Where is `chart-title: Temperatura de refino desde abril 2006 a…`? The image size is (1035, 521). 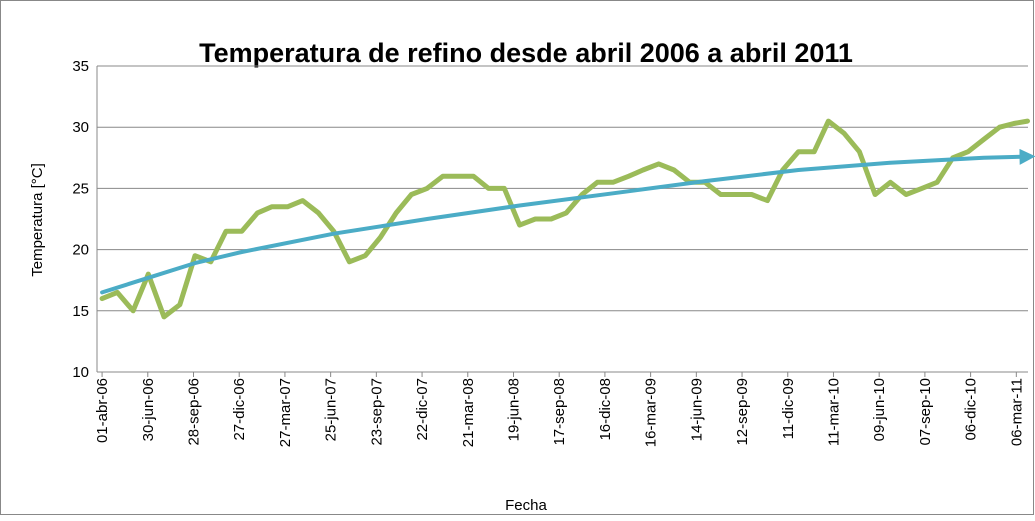
chart-title: Temperatura de refino desde abril 2006 a… is located at coordinates (526, 53).